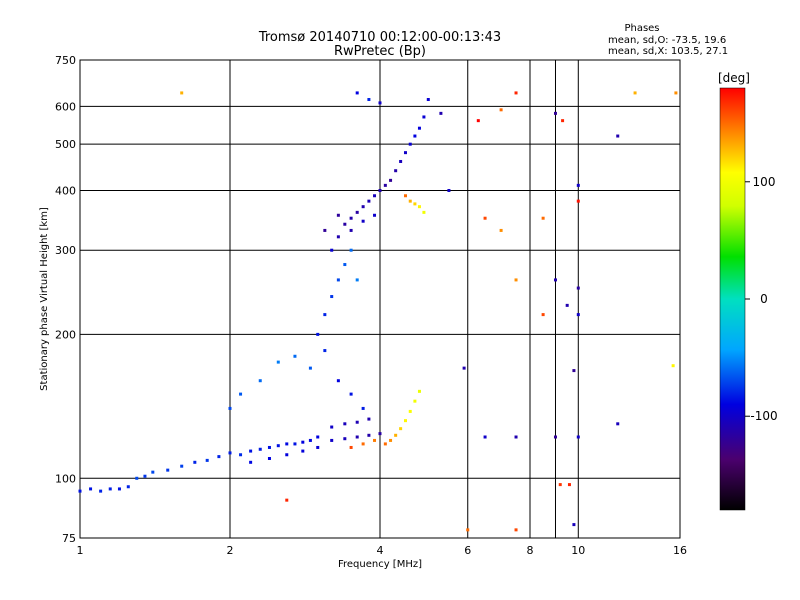 Image resolution: width=800 pixels, height=600 pixels. Describe the element at coordinates (764, 182) in the screenshot. I see `colorbar-tick-label: 100` at that location.